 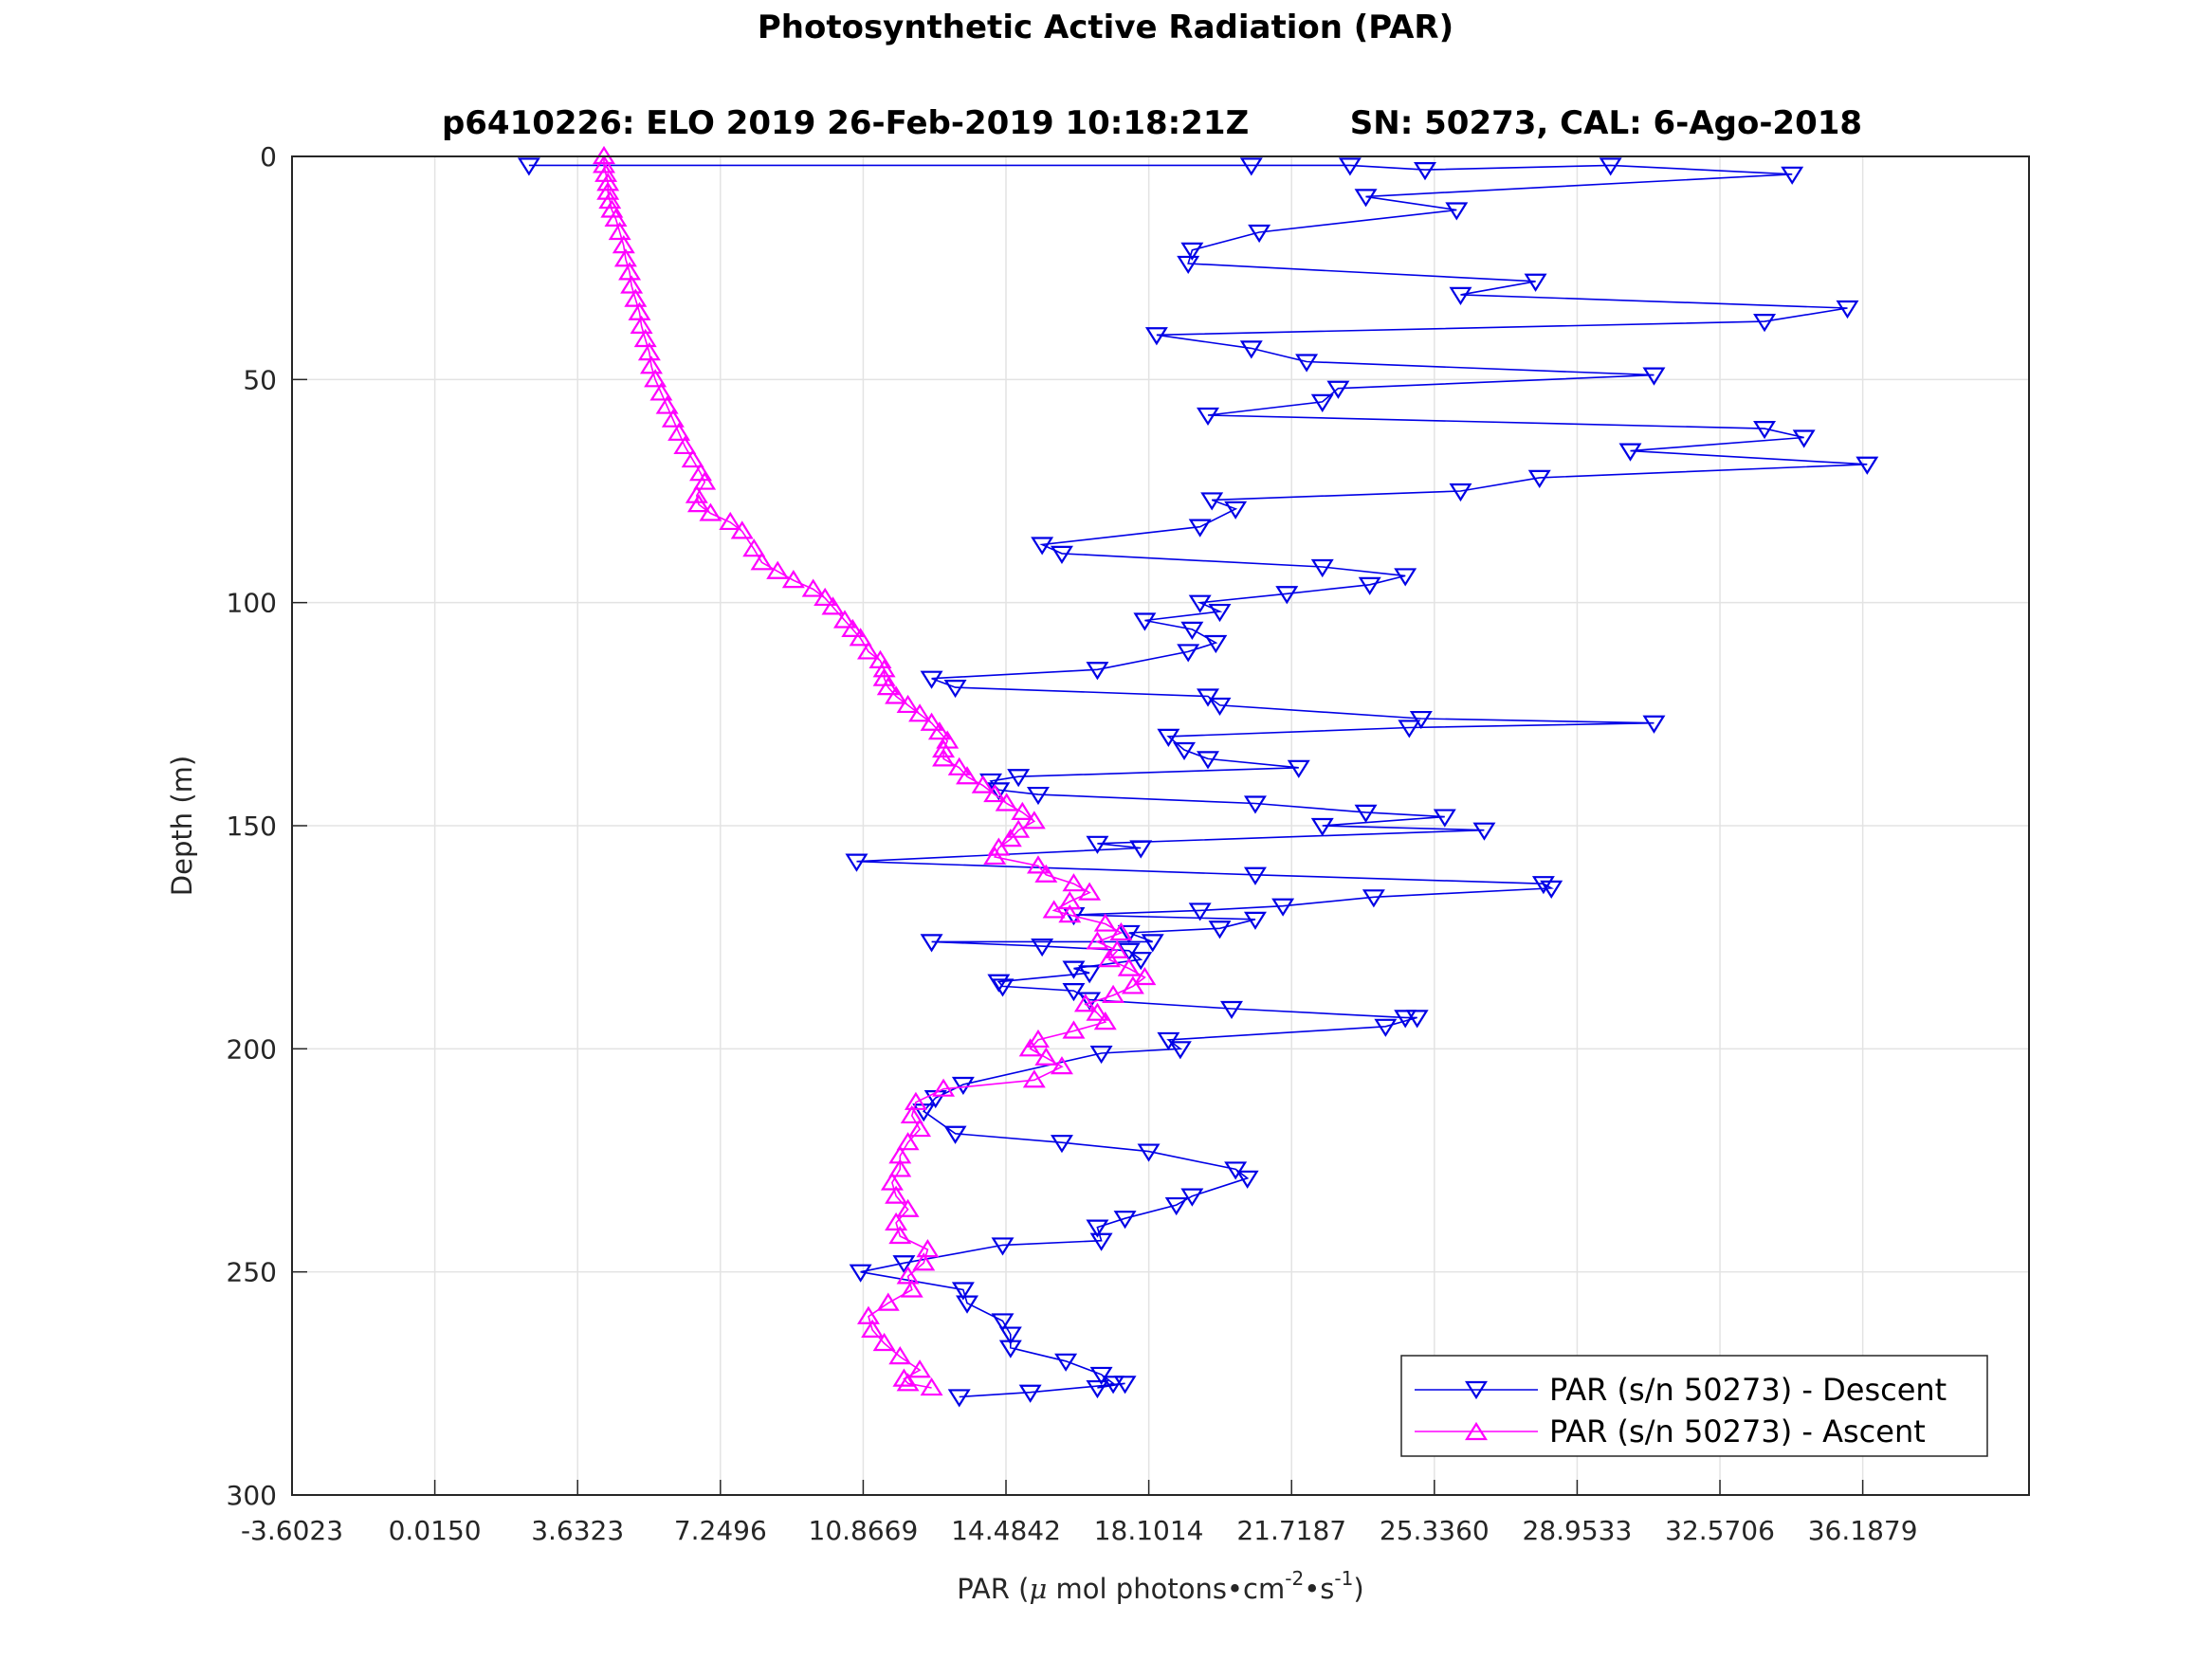 What do you see at coordinates (1105, 27) in the screenshot?
I see `chart-title: Photosynthetic Active Radiation (PAR)` at bounding box center [1105, 27].